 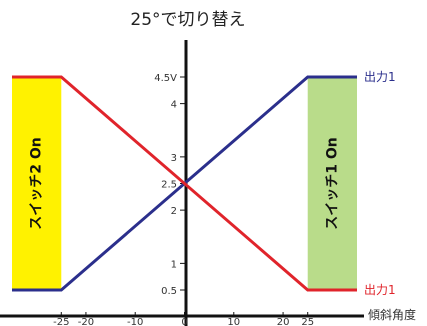 What do you see at coordinates (169, 291) in the screenshot?
I see `y-tick-label: 0.5` at bounding box center [169, 291].